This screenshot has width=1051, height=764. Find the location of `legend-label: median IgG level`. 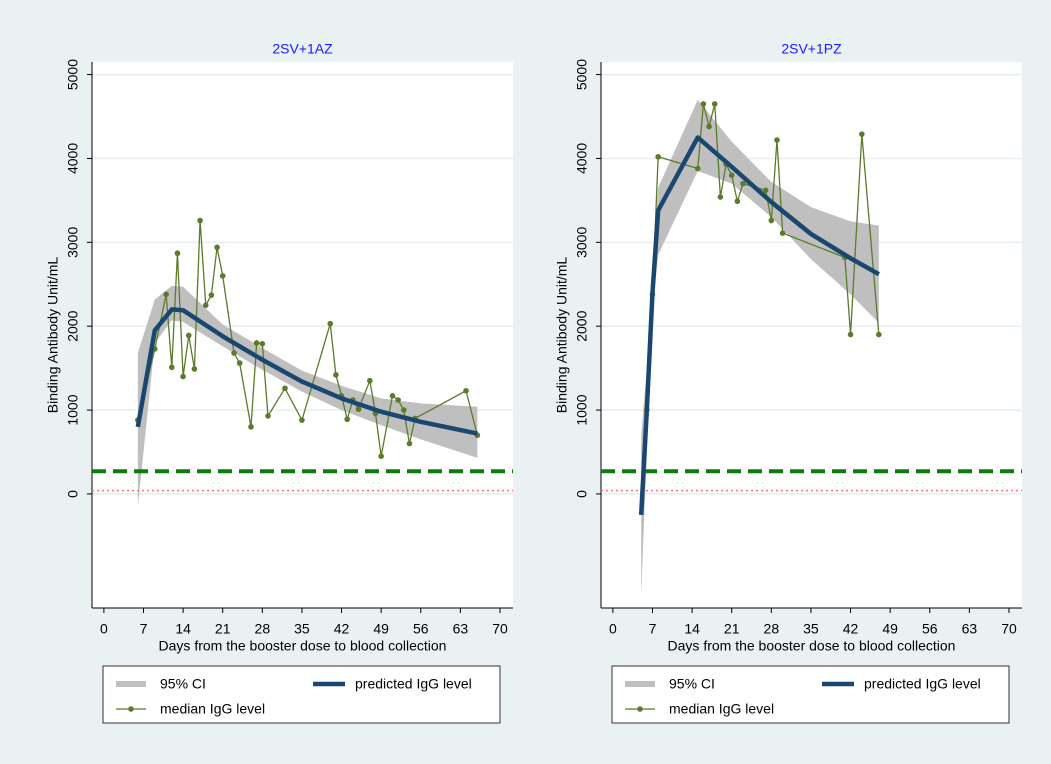

legend-label: median IgG level is located at coordinates (721, 709).